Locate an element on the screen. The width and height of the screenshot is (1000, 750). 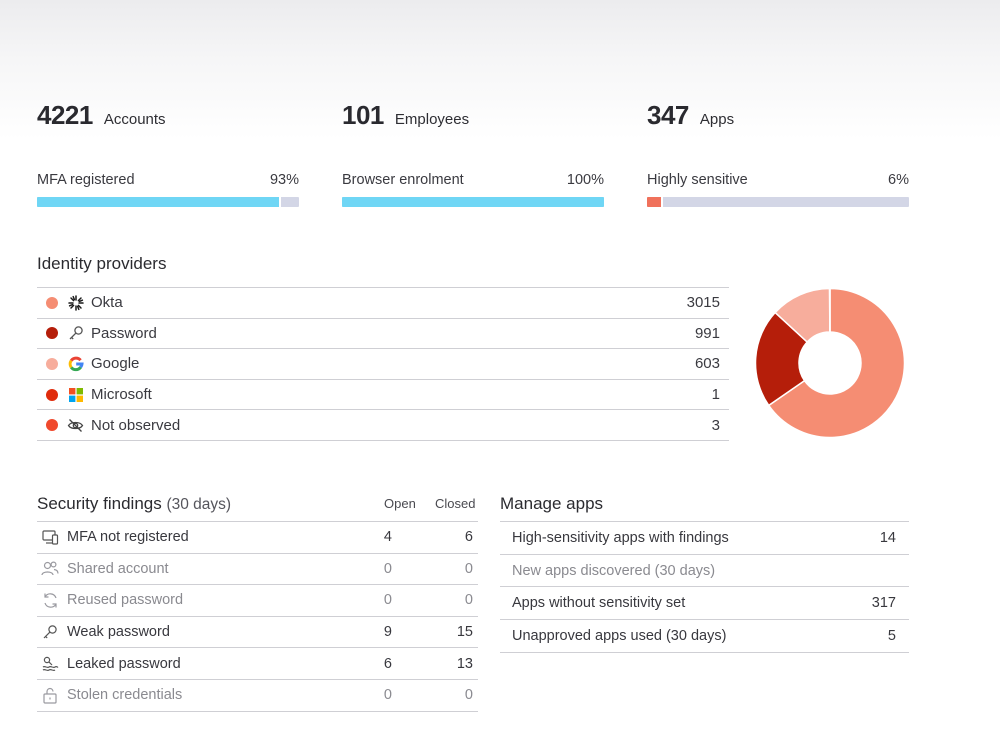
list-item: Not observed 3 is located at coordinates (383, 425).